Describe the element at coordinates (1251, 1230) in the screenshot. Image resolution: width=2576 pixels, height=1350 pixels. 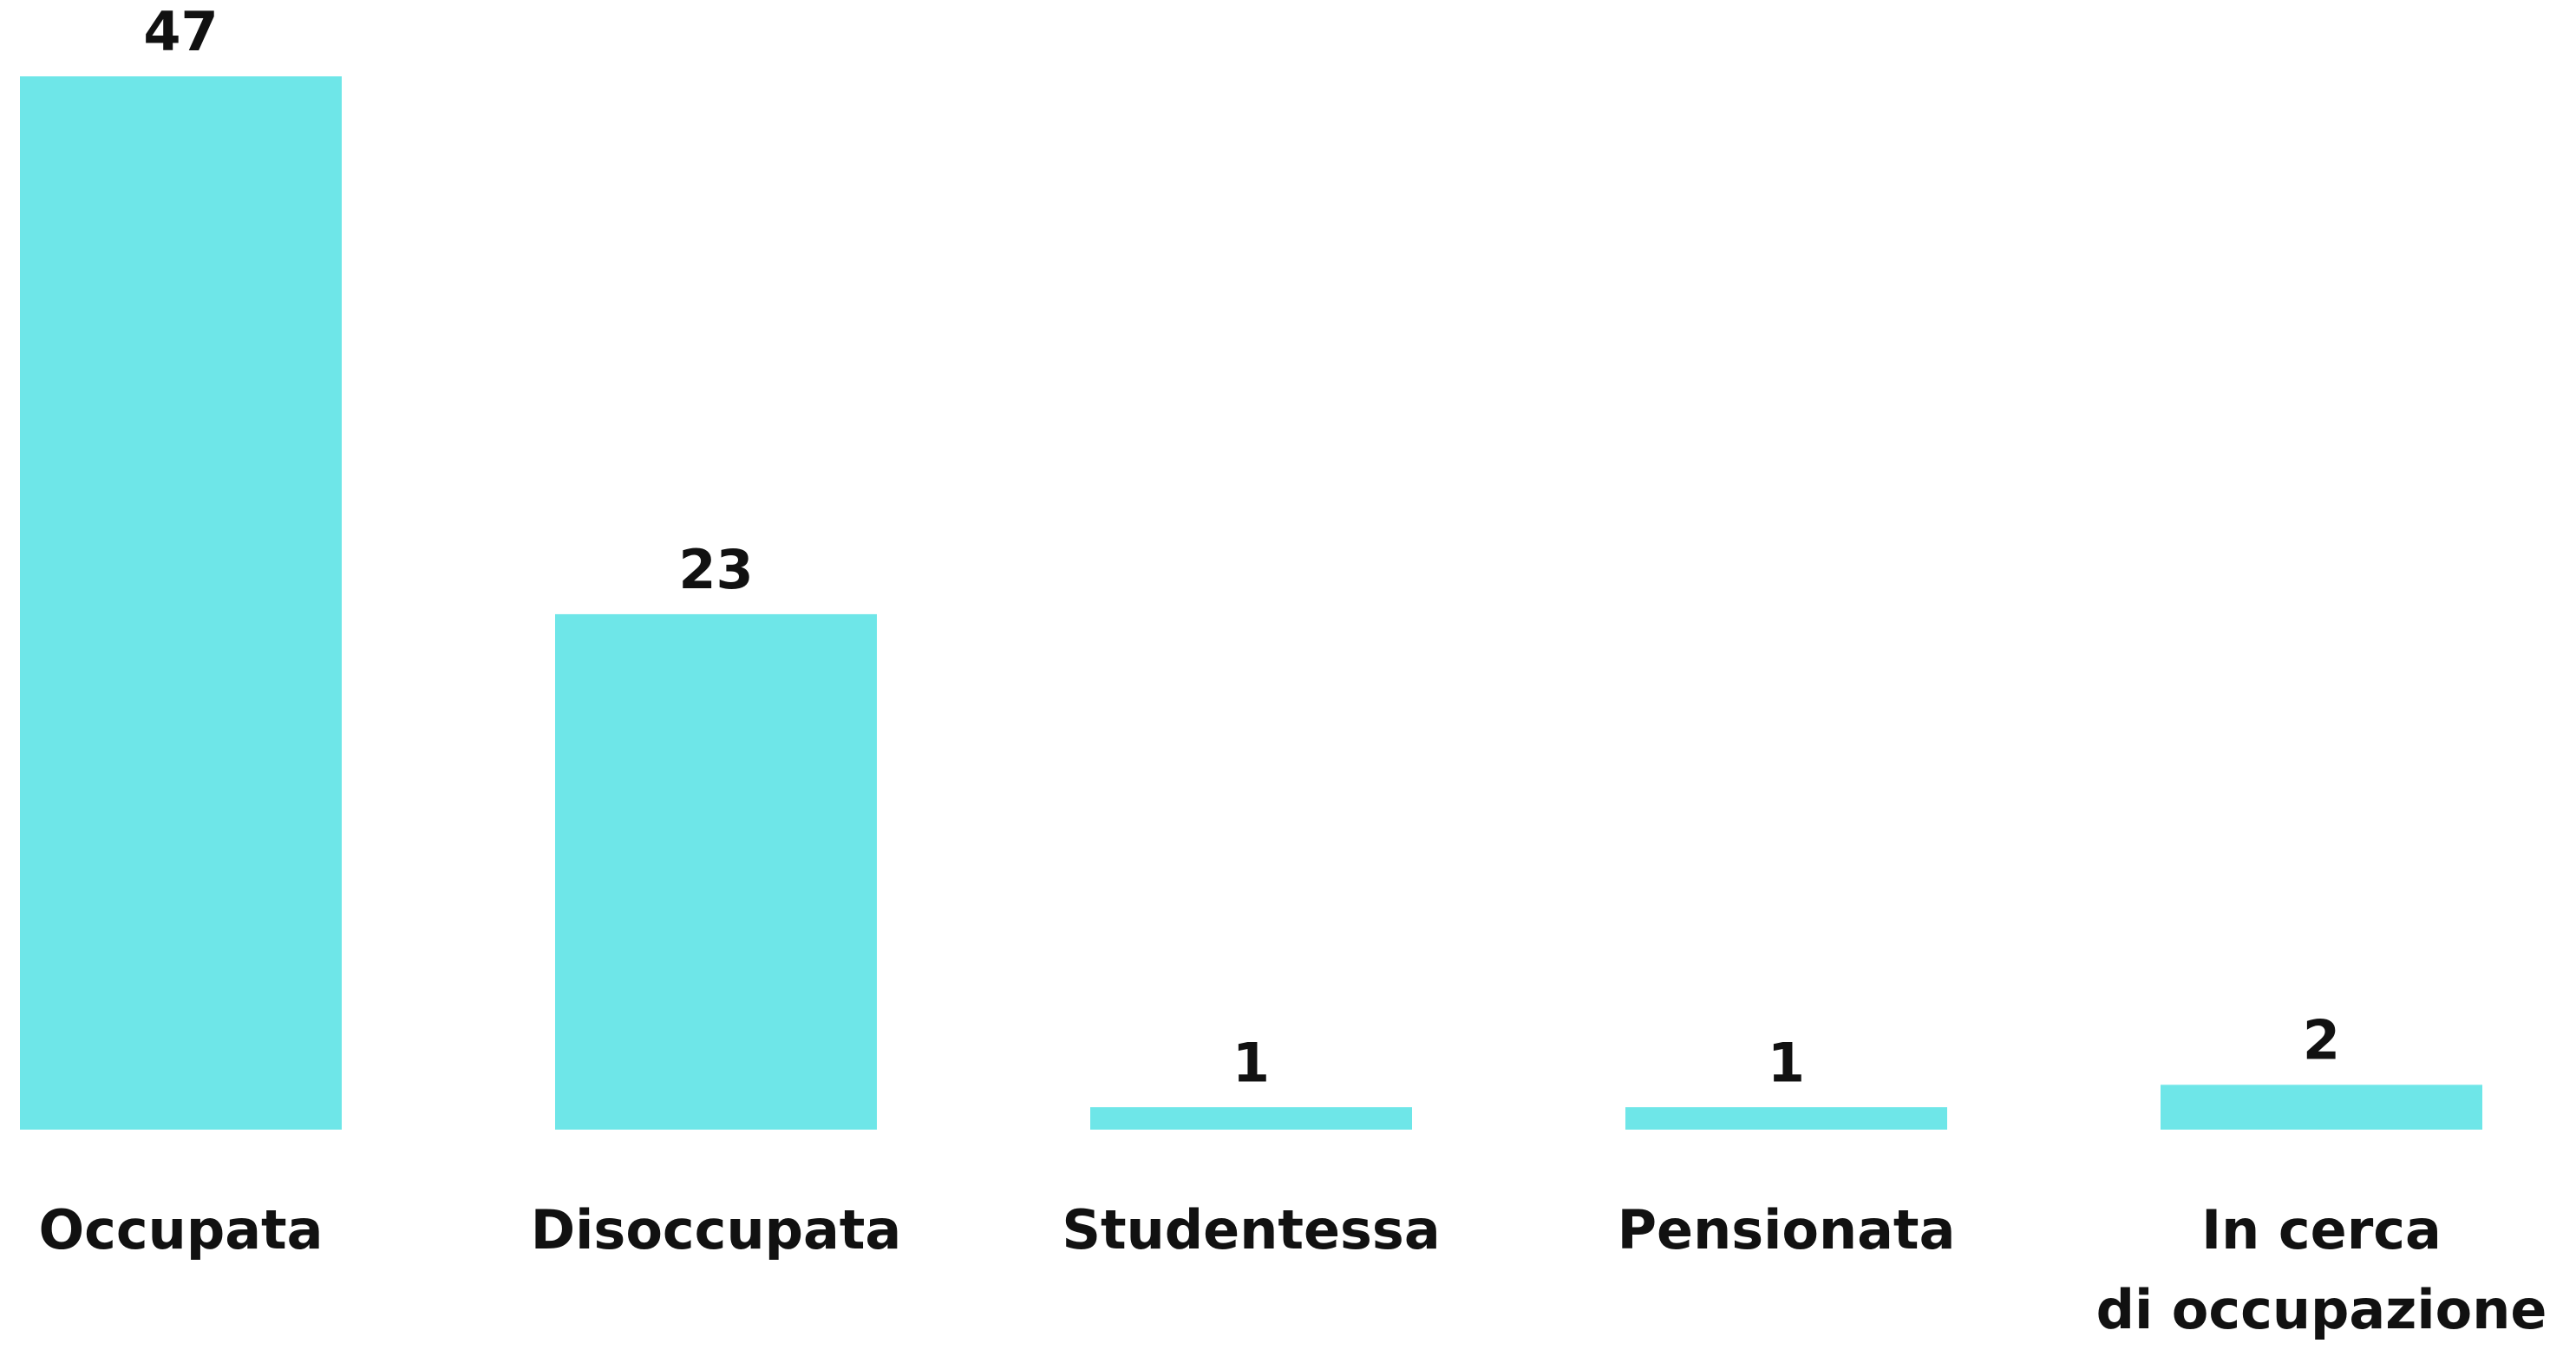
I see `x-tick-label: Studentessa` at that location.